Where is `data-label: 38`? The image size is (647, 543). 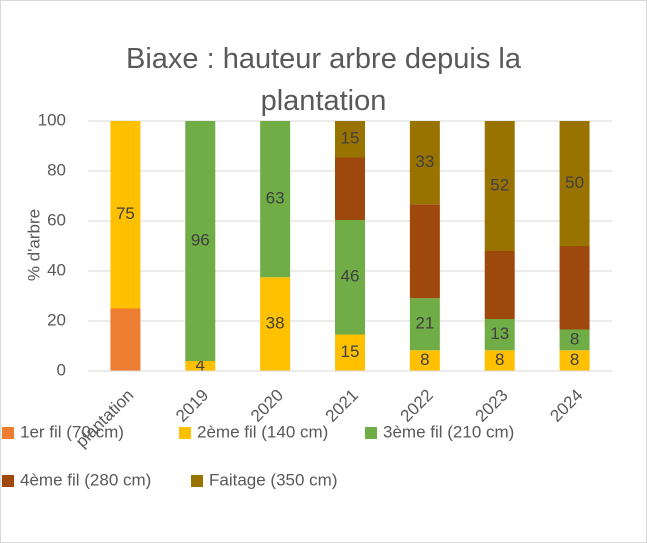 data-label: 38 is located at coordinates (275, 323).